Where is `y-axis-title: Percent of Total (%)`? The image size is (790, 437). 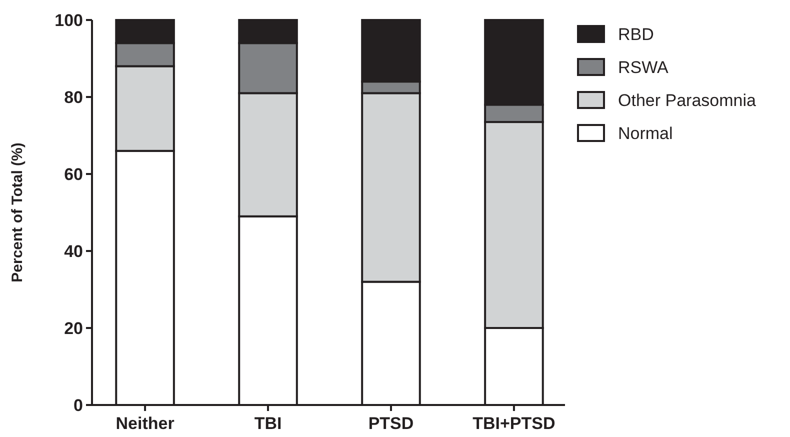 y-axis-title: Percent of Total (%) is located at coordinates (17, 212).